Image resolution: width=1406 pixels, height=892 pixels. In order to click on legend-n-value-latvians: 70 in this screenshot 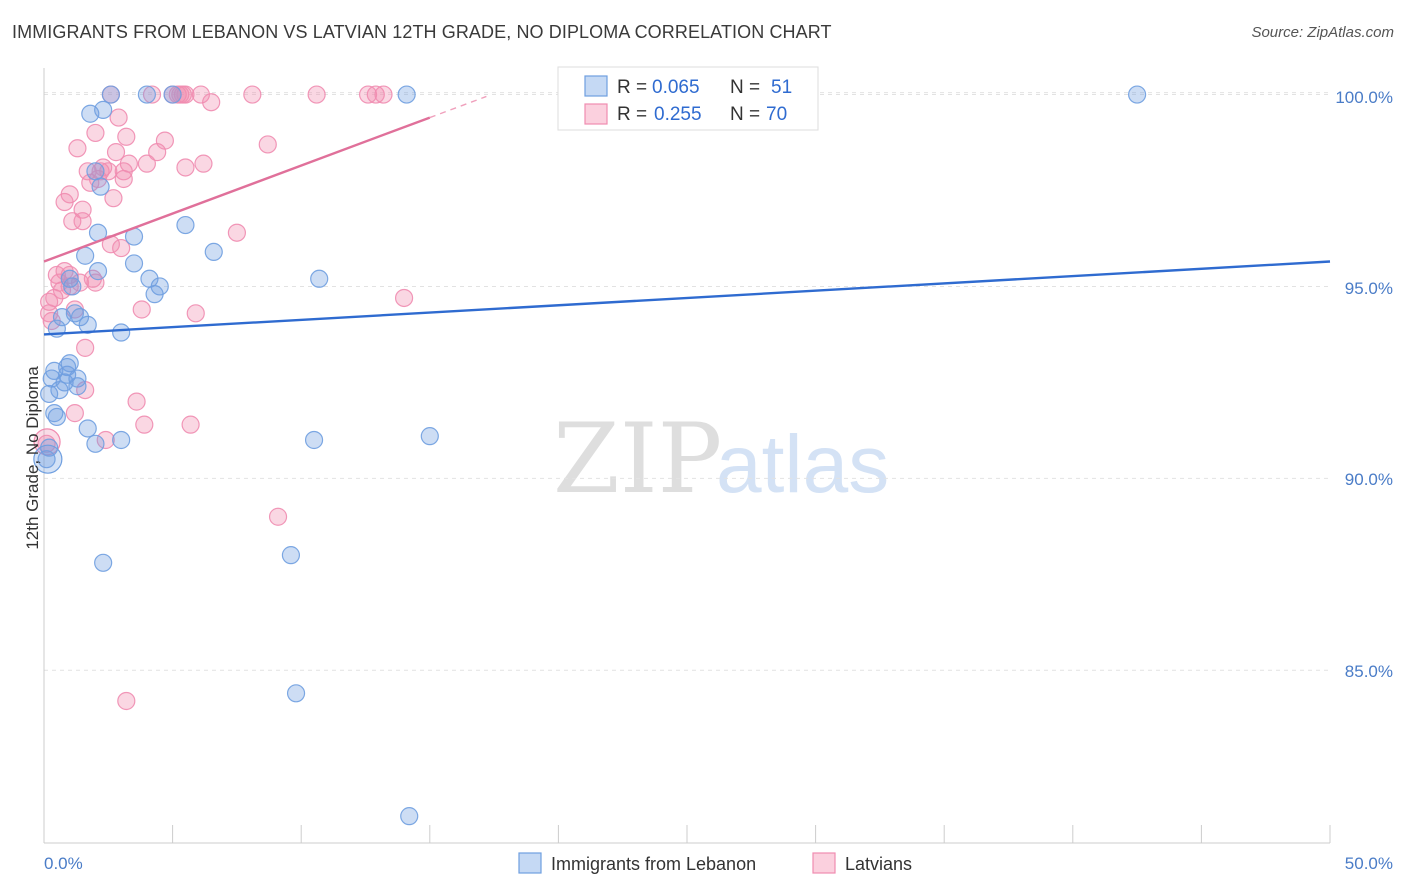, I will do `click(776, 114)`.